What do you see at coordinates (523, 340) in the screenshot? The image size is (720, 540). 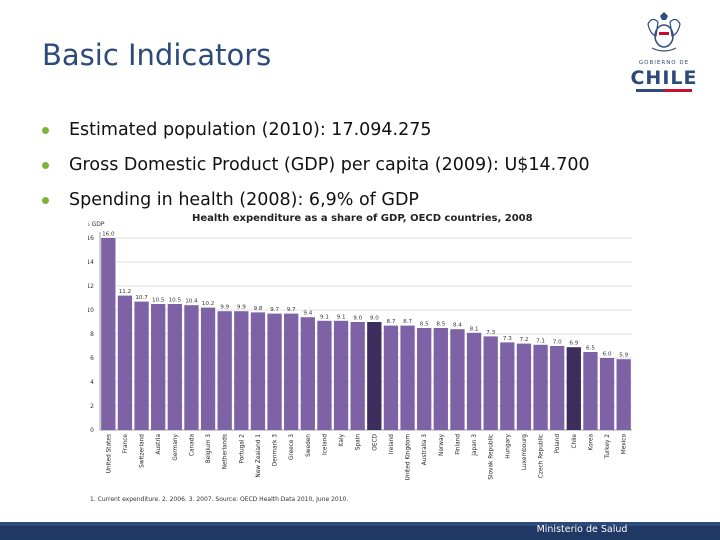 I see `data-label: 7.2` at bounding box center [523, 340].